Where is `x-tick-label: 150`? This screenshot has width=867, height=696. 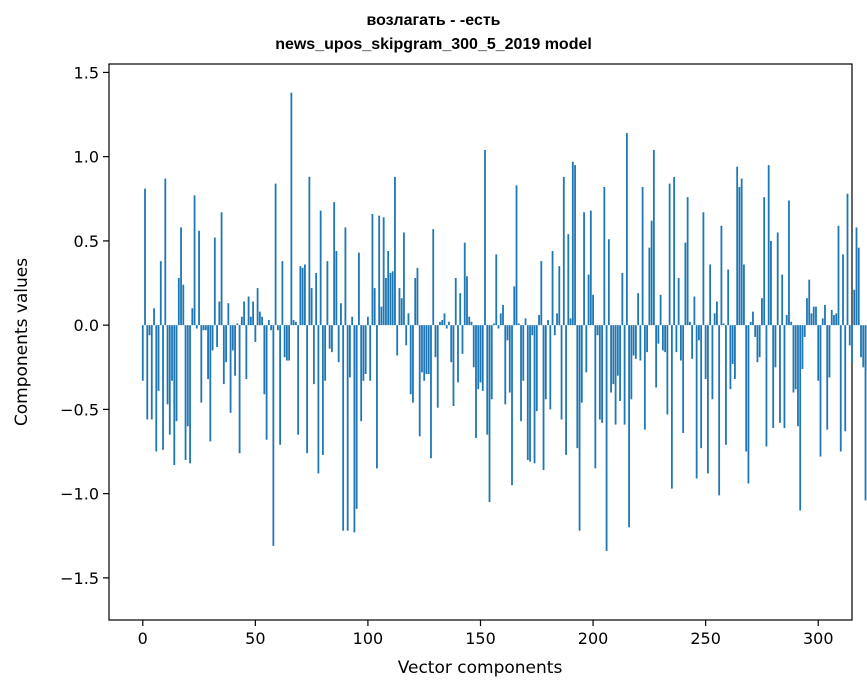
x-tick-label: 150 is located at coordinates (480, 638).